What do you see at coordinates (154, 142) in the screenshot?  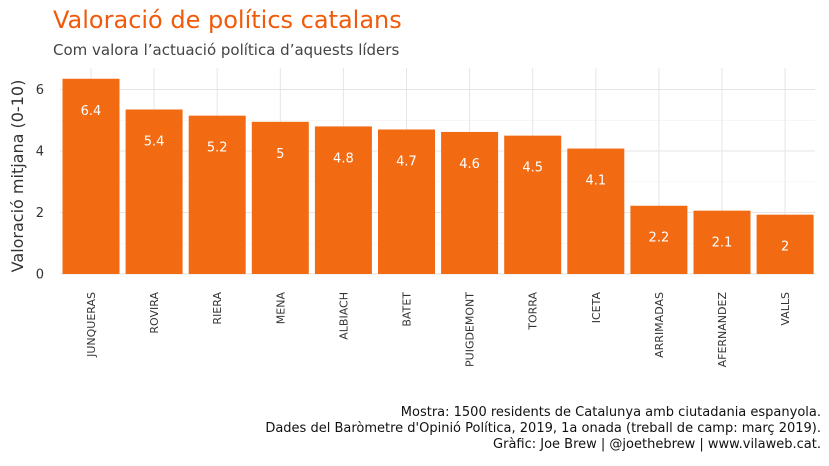 I see `data-label: 5.4` at bounding box center [154, 142].